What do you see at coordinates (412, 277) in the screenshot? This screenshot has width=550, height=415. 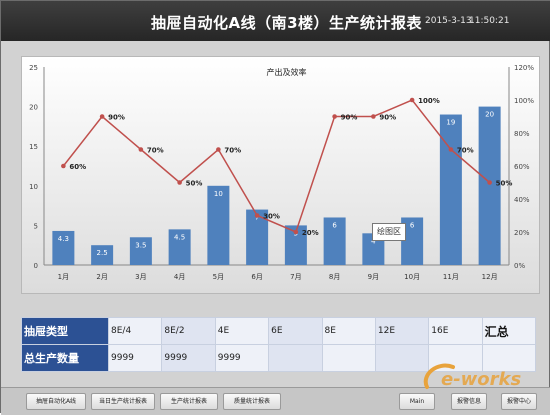 I see `x-axis-tick-label: 10月` at bounding box center [412, 277].